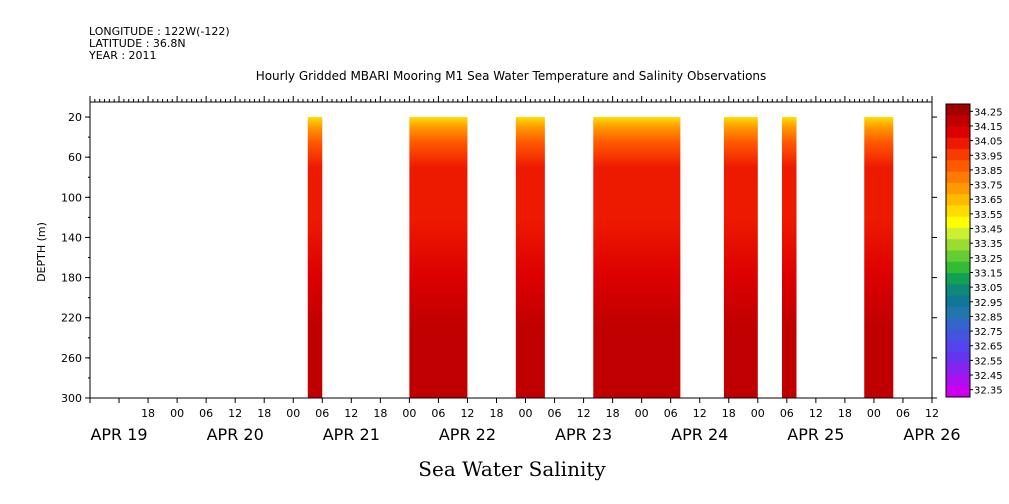 The height and width of the screenshot is (504, 1009). Describe the element at coordinates (988, 156) in the screenshot. I see `colorbar-level-label: 33.95` at that location.